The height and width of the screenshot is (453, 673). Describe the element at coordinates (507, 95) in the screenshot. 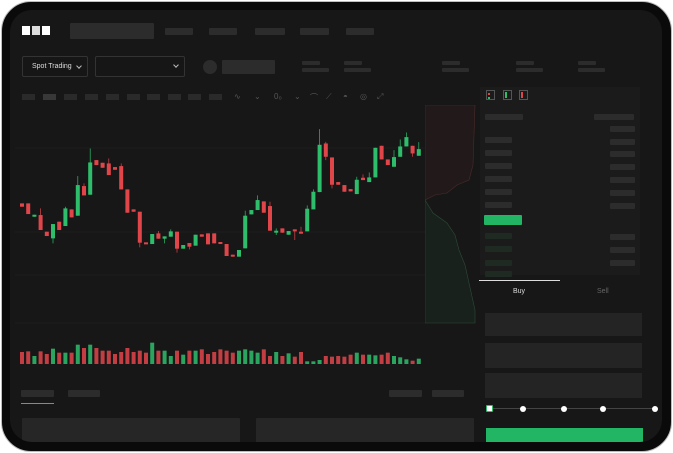

I see `orderbook-buy-icon` at that location.